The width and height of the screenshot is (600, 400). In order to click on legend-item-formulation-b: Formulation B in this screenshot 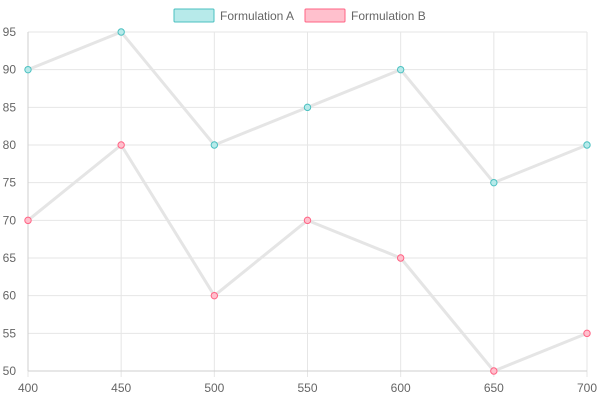, I will do `click(365, 15)`.